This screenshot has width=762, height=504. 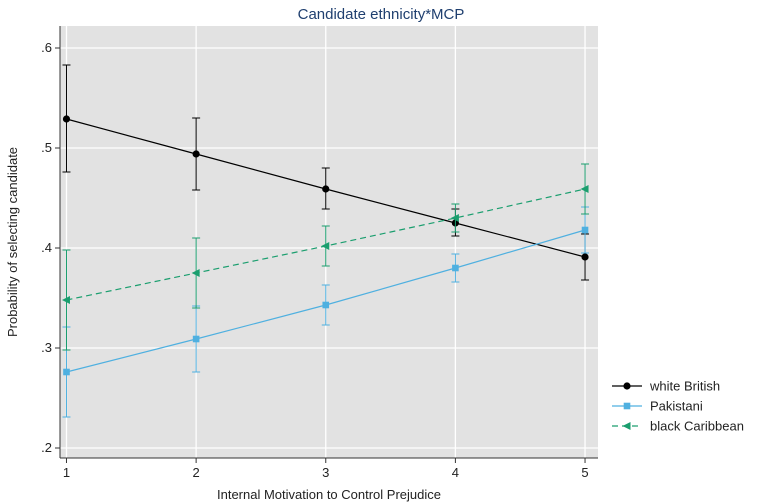 I want to click on legend-item: white British, so click(x=666, y=386).